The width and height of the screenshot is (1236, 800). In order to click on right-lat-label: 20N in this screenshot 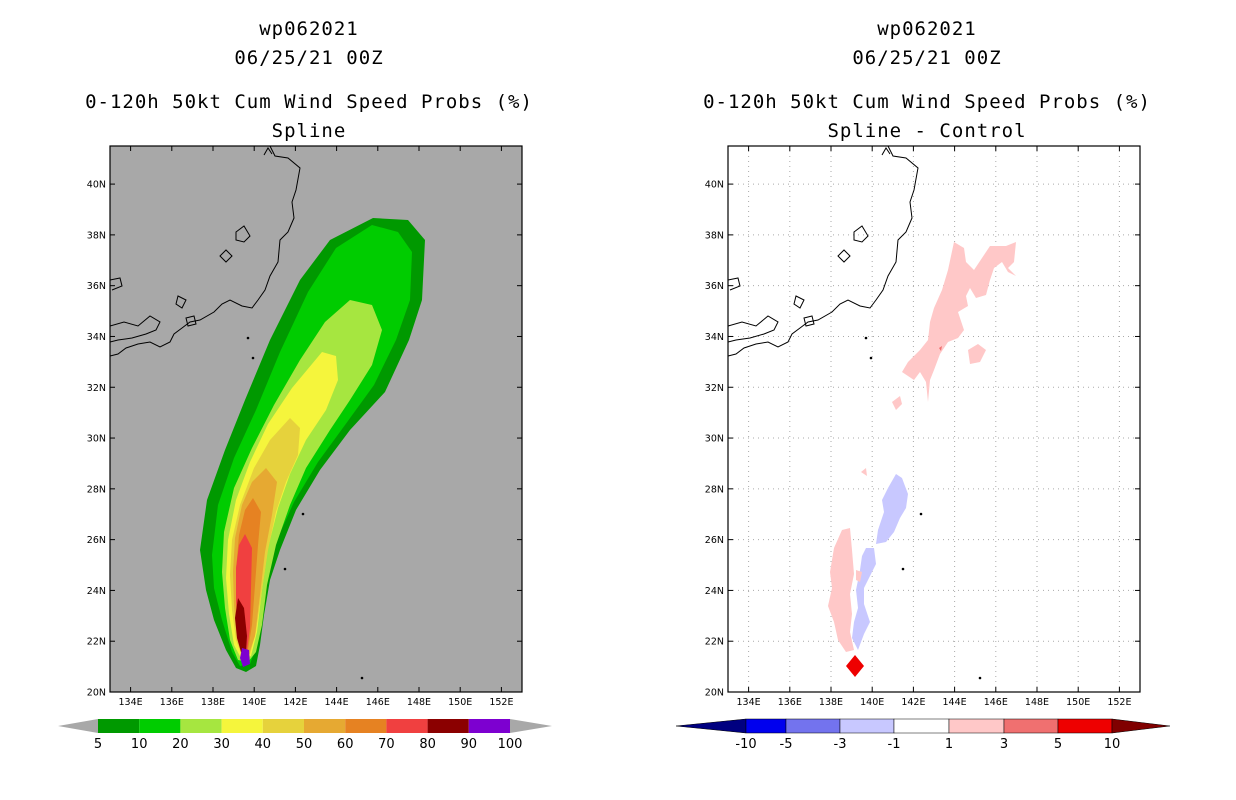, I will do `click(714, 693)`.